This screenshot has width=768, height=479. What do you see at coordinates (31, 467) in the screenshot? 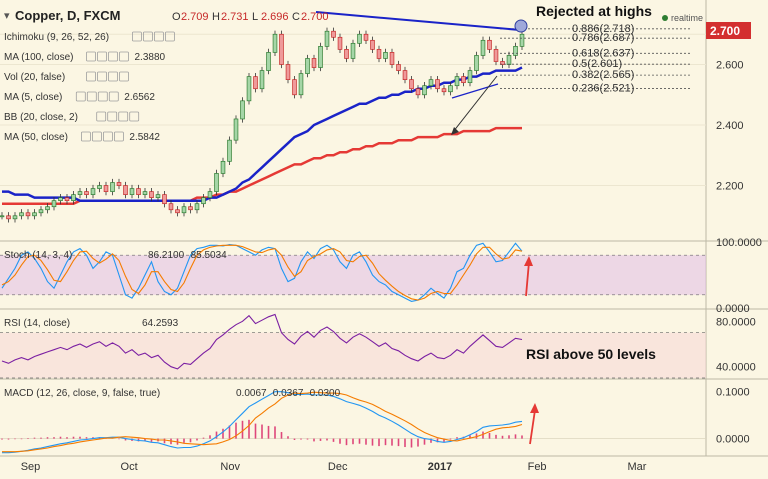
I see `time-tick-label: Sep` at bounding box center [31, 467].